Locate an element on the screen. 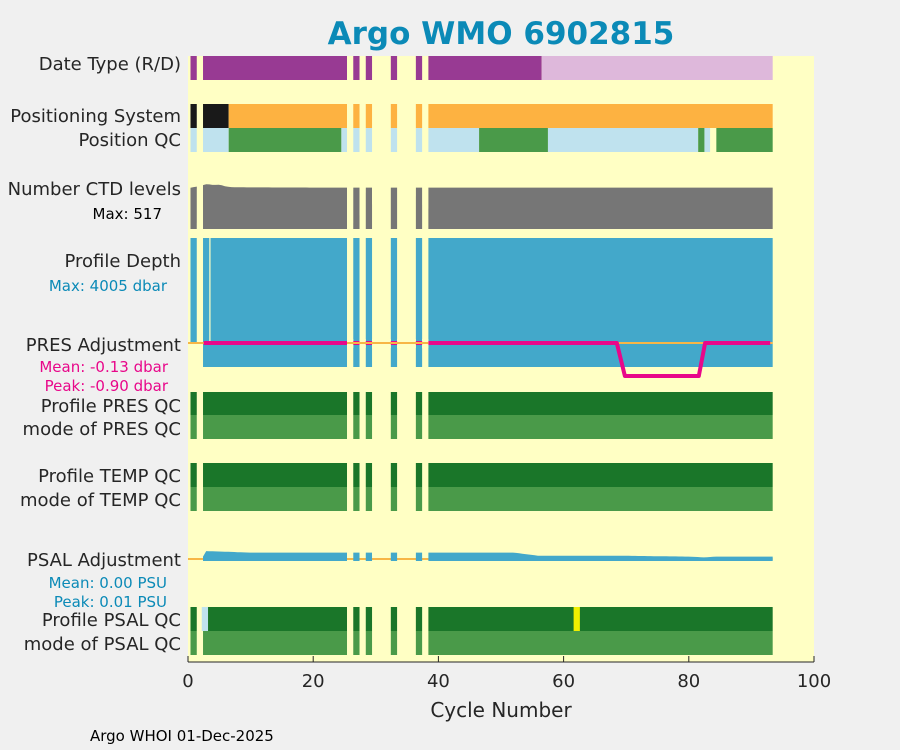 The image size is (900, 750). pres-adjustment-line is located at coordinates (487, 359).